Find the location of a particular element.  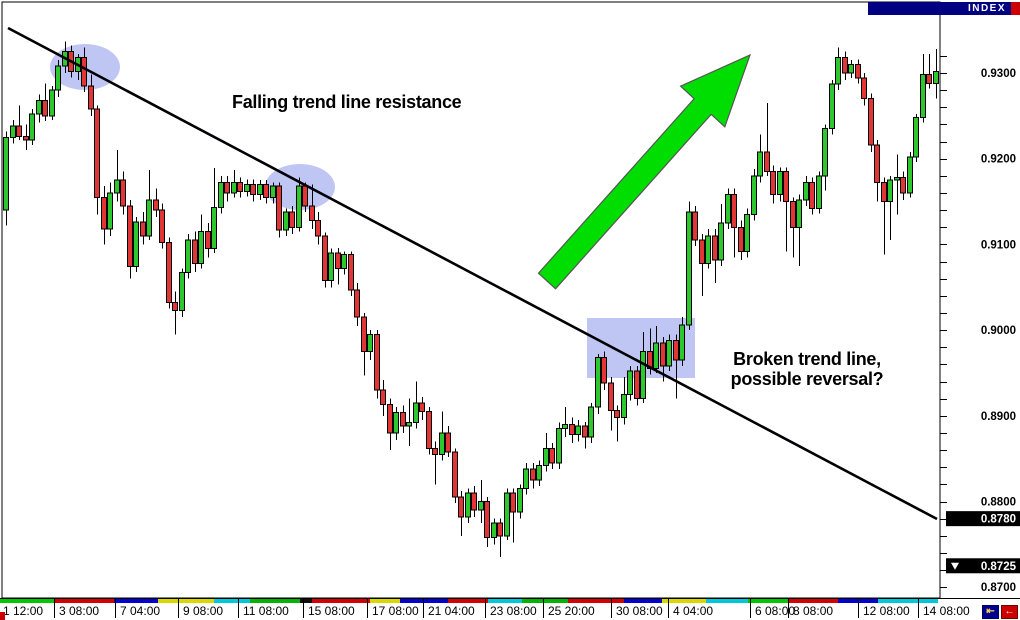

time-axis-label: 15 08:00 is located at coordinates (331, 611).